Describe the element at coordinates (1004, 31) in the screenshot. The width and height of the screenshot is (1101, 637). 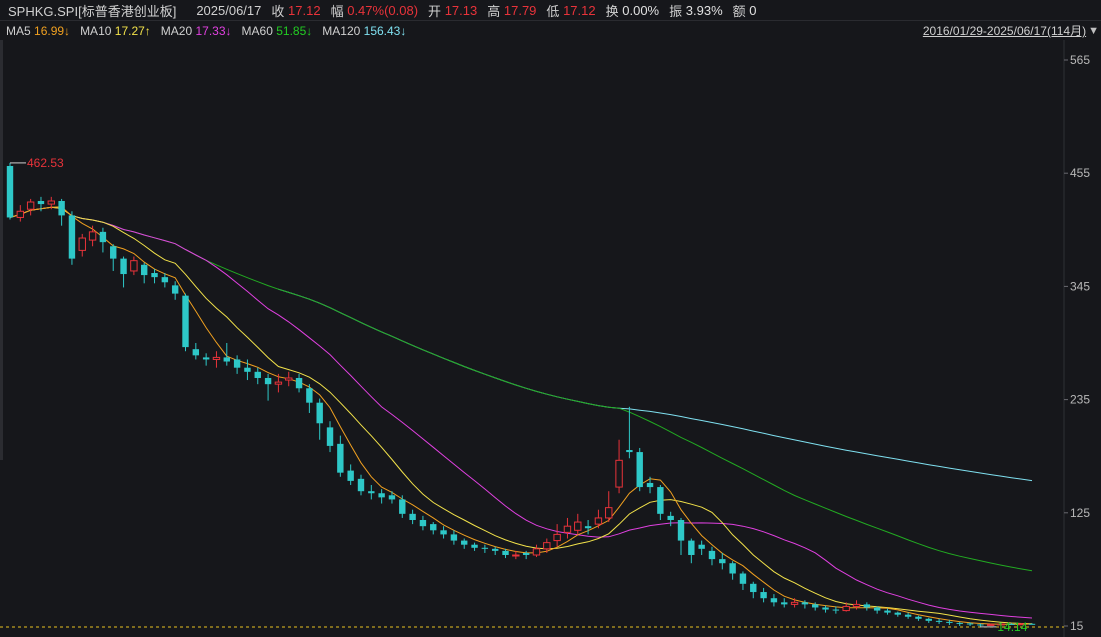
I see `date-range-text: 2016/01/29-2025/06/17(114月)` at that location.